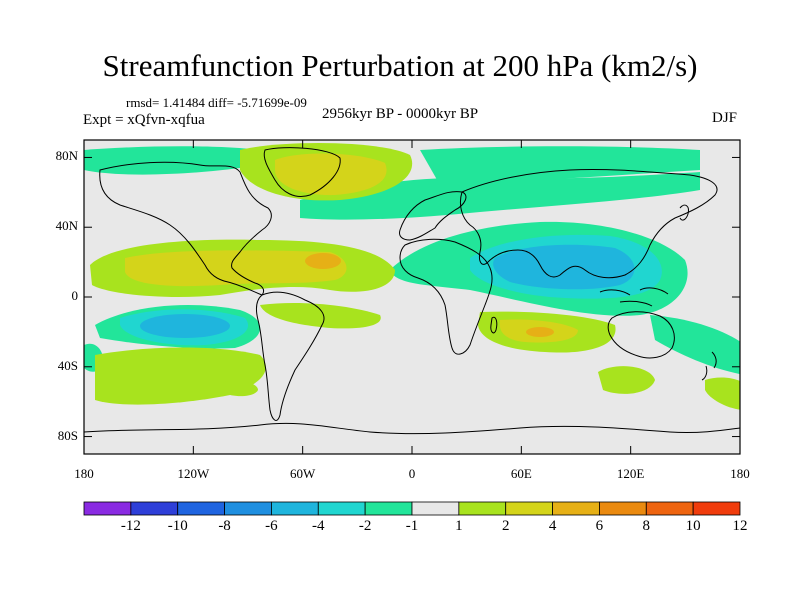 This screenshot has height=600, width=800. What do you see at coordinates (599, 526) in the screenshot?
I see `colorbar-label: 6` at bounding box center [599, 526].